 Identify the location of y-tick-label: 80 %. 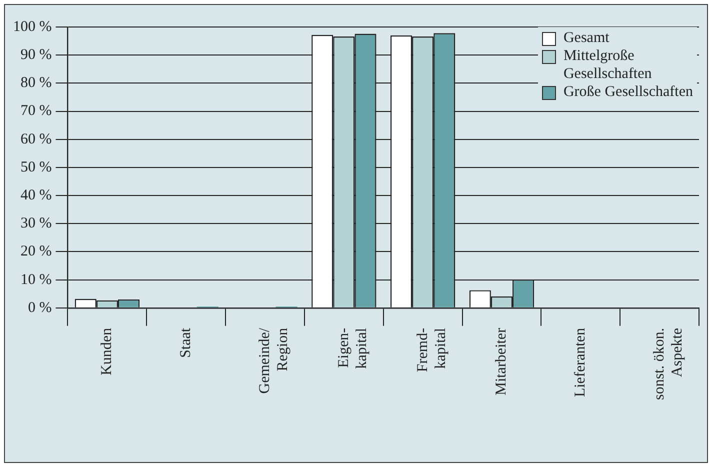
(36, 83).